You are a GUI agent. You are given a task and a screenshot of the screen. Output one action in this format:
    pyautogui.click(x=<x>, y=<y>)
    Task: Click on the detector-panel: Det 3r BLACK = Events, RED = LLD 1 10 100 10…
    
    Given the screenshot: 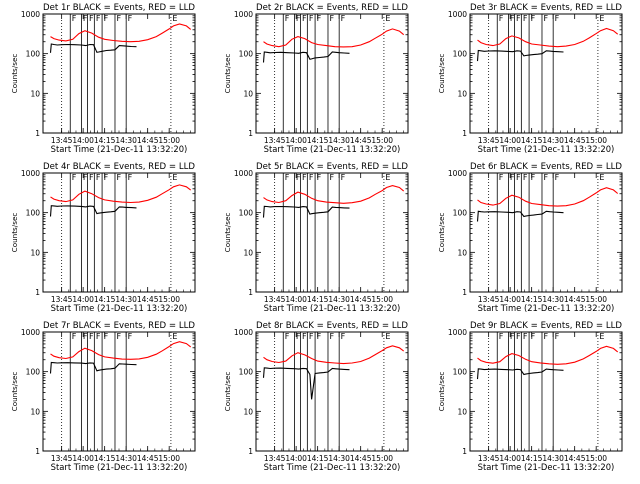 What is the action you would take?
    pyautogui.click(x=530, y=78)
    